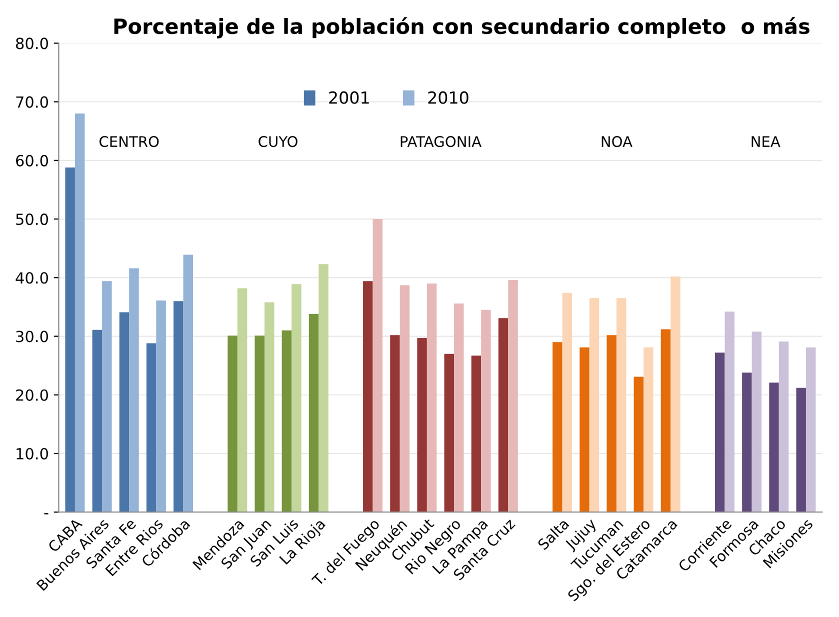  What do you see at coordinates (448, 97) in the screenshot?
I see `legend-label: 2010` at bounding box center [448, 97].